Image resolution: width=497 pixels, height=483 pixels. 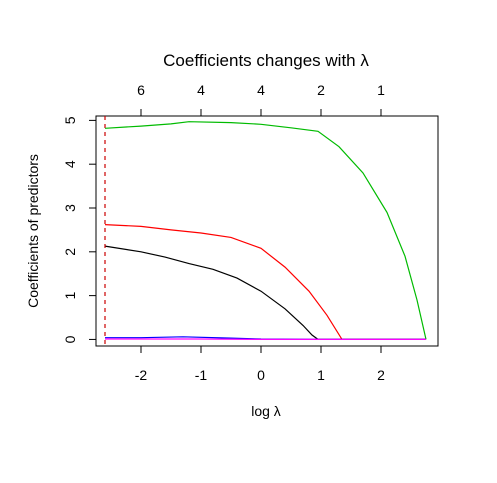 What do you see at coordinates (266, 411) in the screenshot?
I see `x-axis-label: log λ` at bounding box center [266, 411].